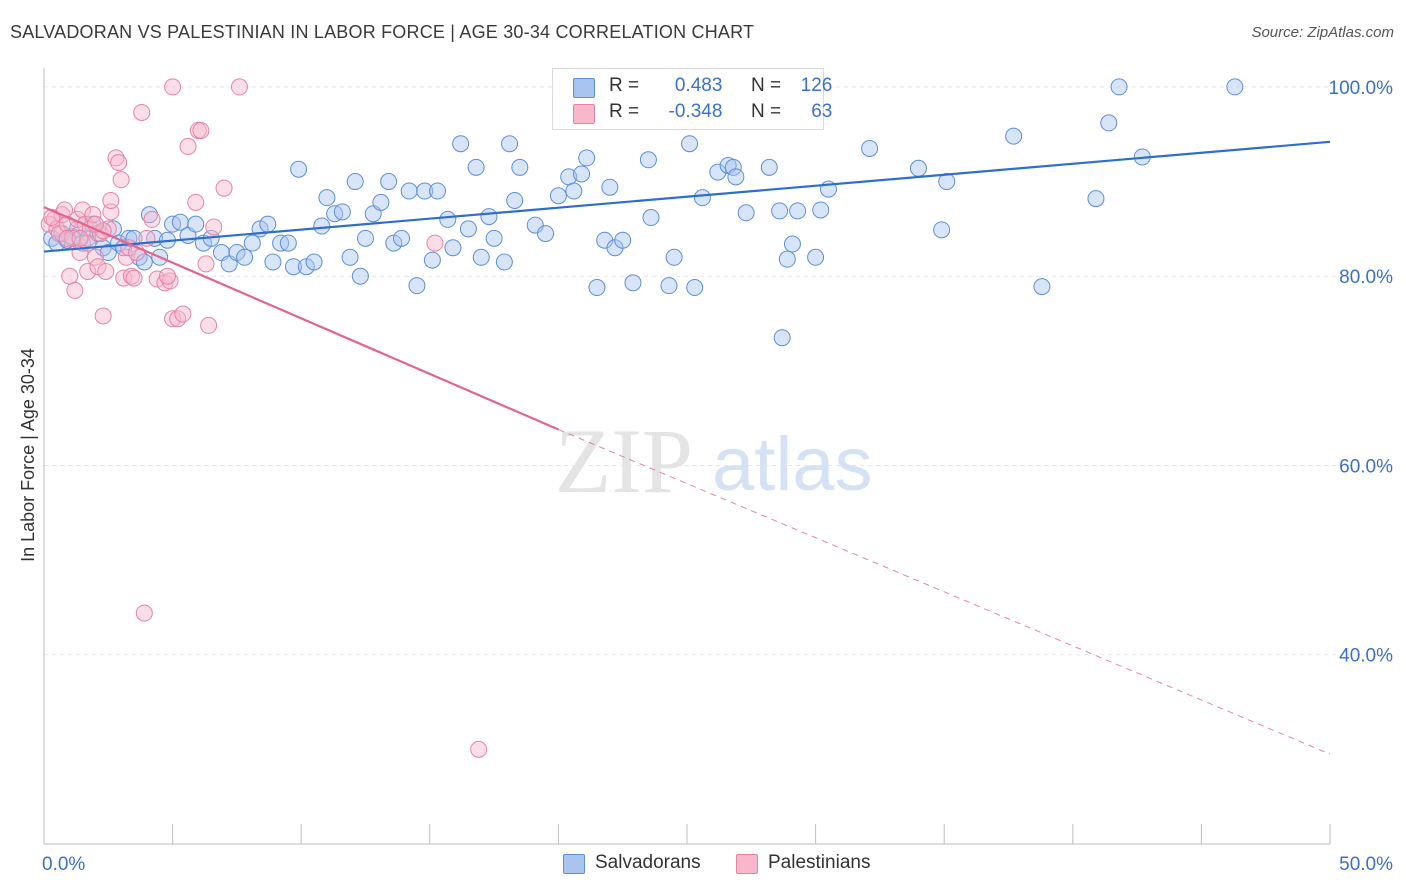 This screenshot has width=1406, height=892. I want to click on watermark-atlas: atlas, so click(792, 464).